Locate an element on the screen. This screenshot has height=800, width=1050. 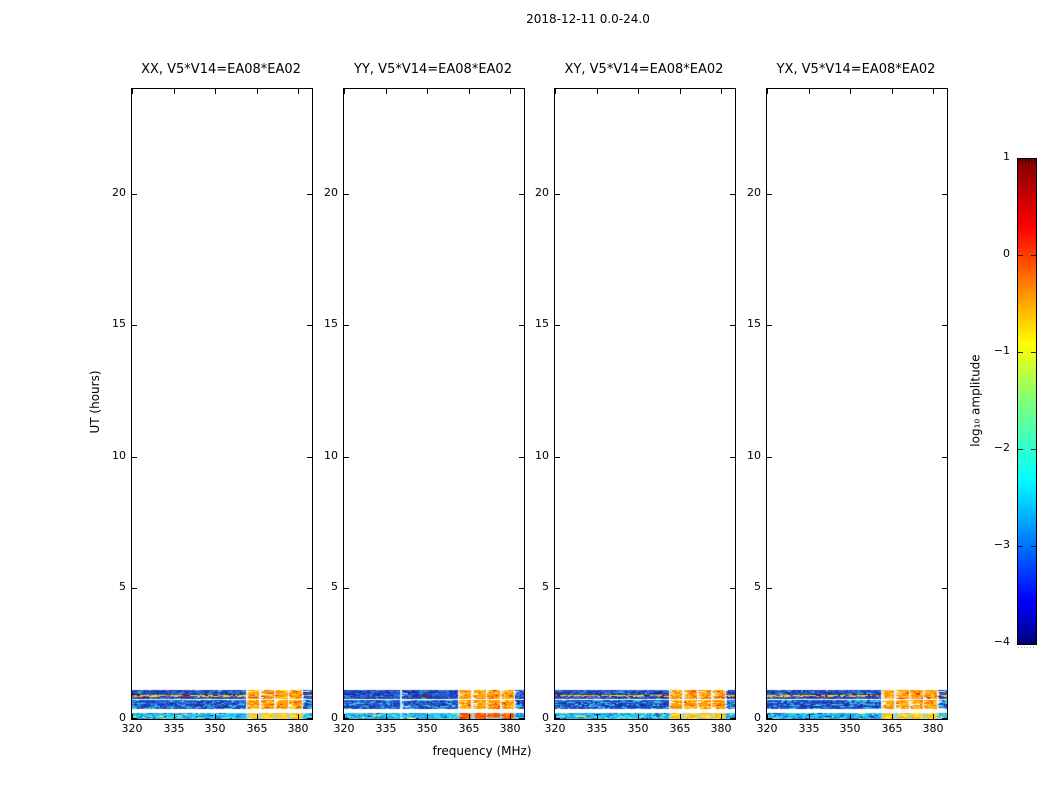
colorbar-tick-label: −4 is located at coordinates (1001, 641).